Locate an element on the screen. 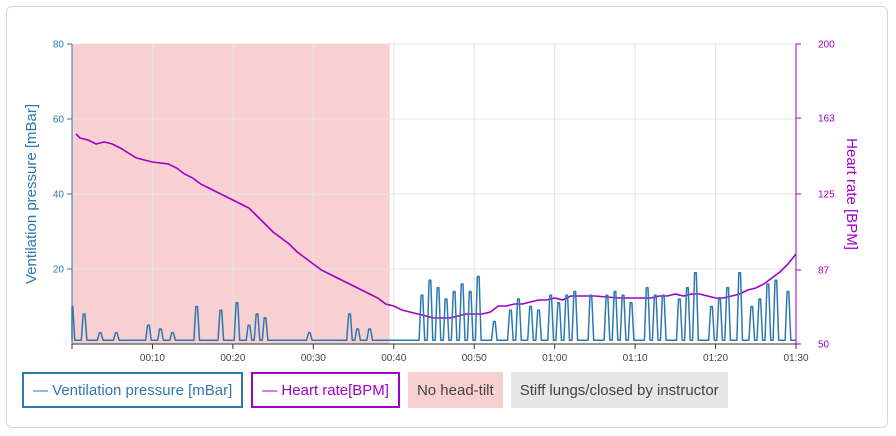  x-tick-label: 00:40 is located at coordinates (393, 358).